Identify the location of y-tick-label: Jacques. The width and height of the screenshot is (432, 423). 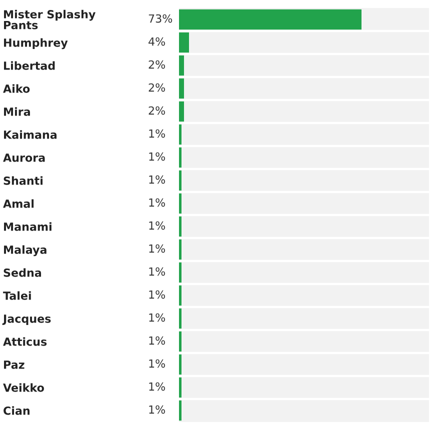
(26, 320).